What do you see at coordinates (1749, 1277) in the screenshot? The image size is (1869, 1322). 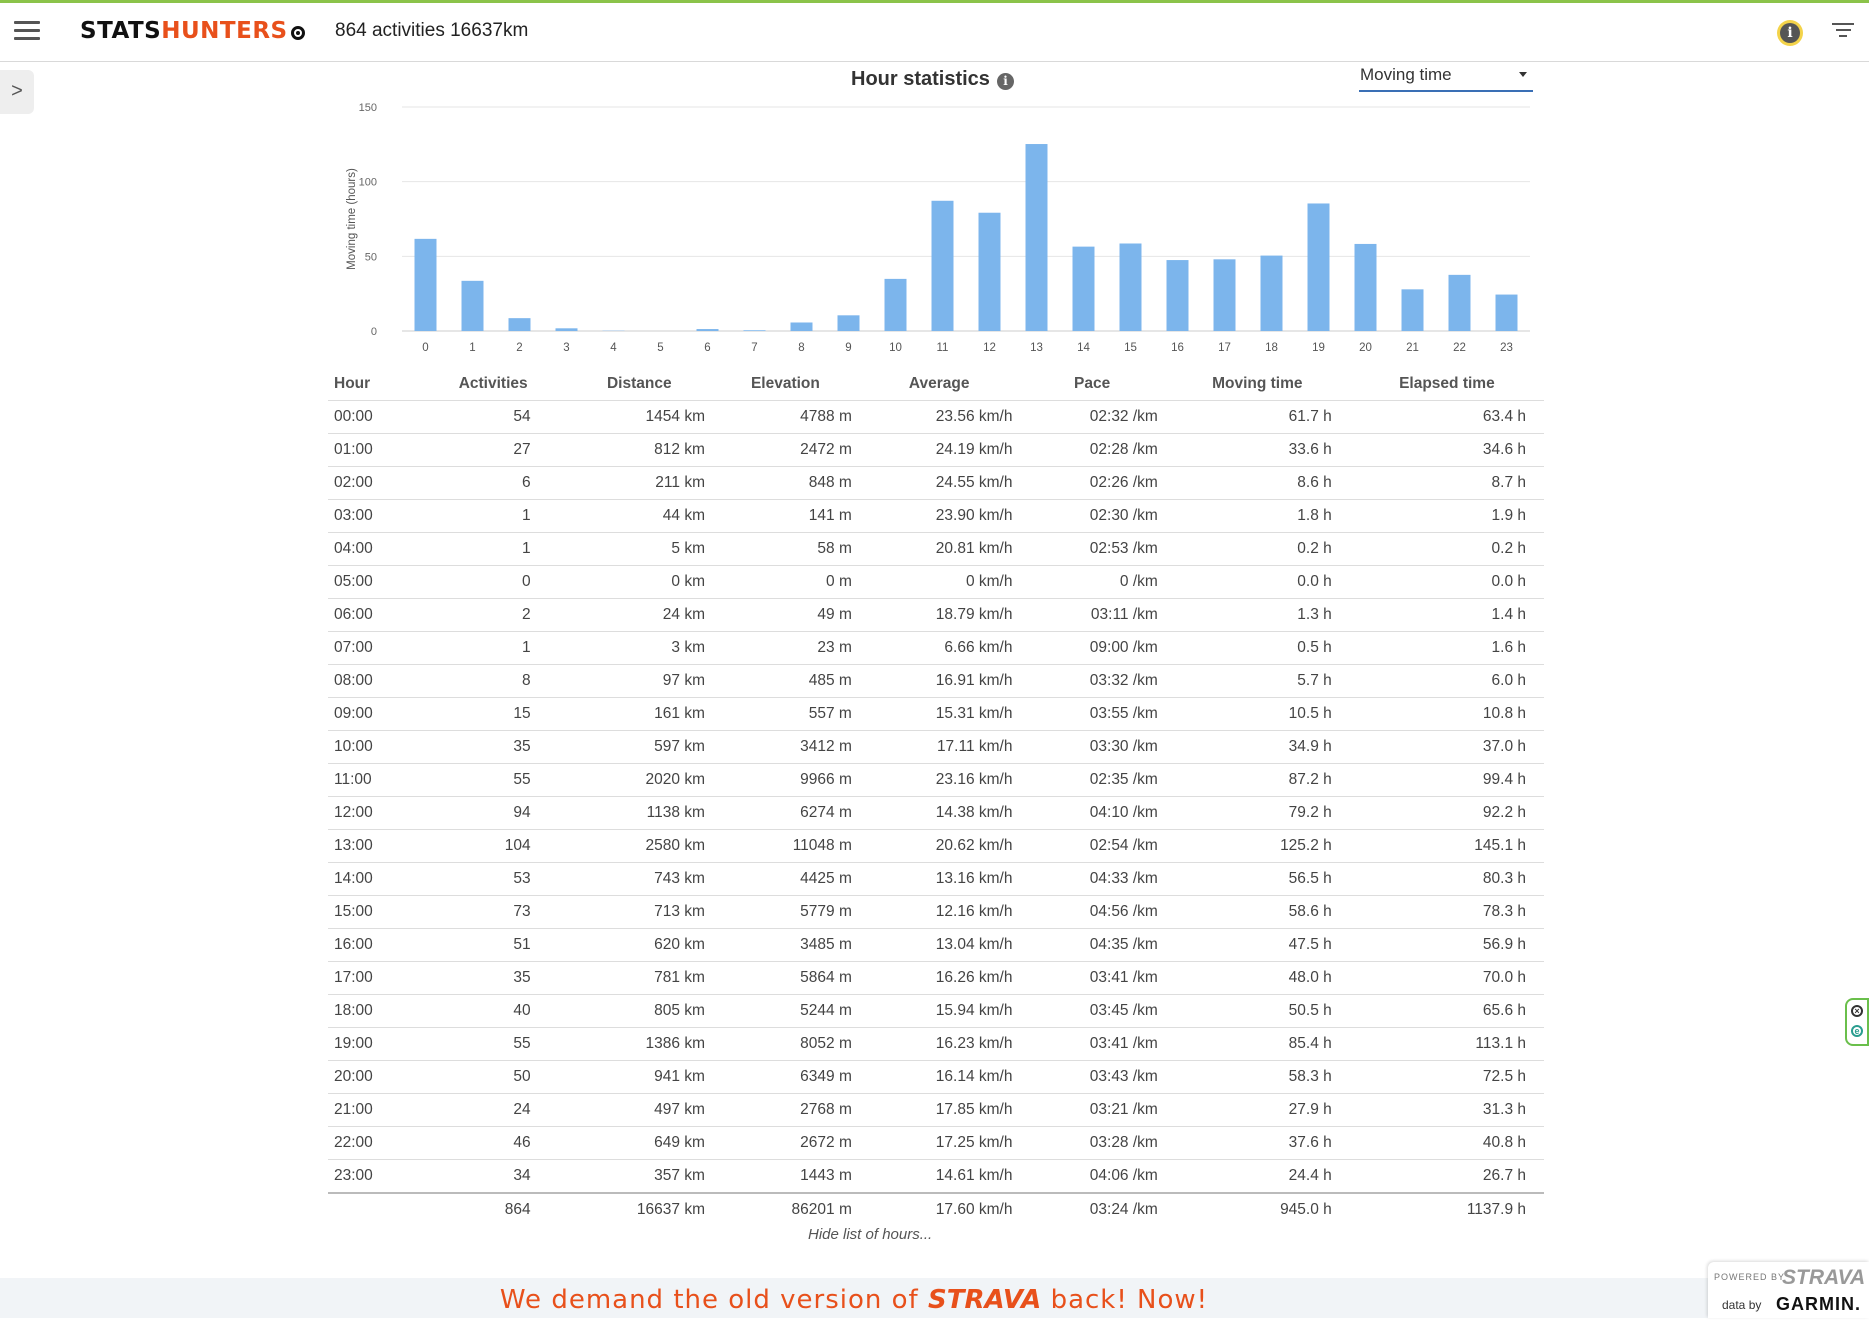 I see `powered-by-label: POWERED BY` at bounding box center [1749, 1277].